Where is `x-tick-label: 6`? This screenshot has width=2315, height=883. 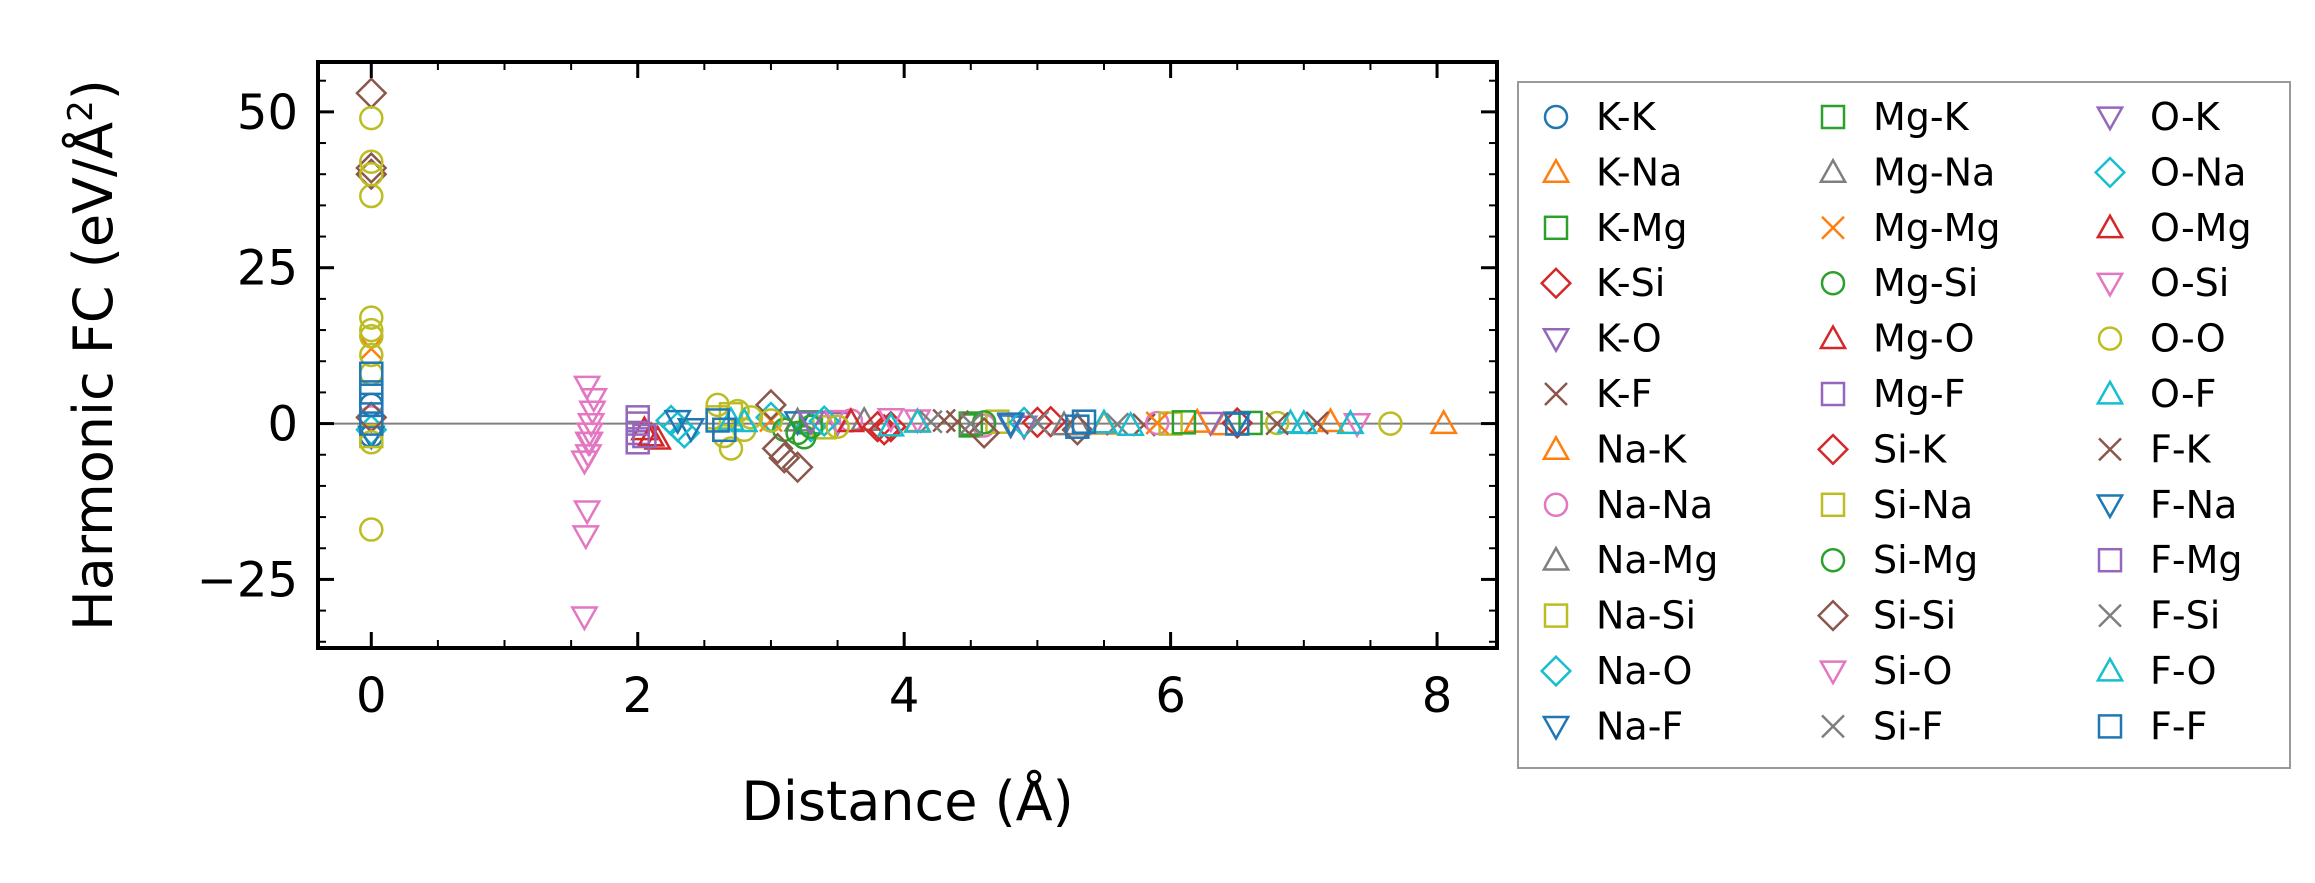 x-tick-label: 6 is located at coordinates (1170, 696).